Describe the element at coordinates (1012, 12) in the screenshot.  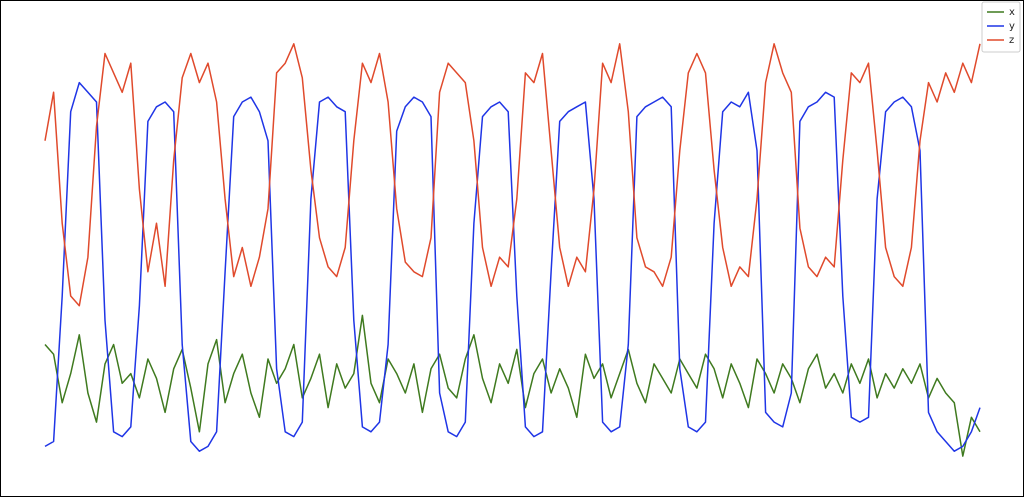
I see `legend-label: x` at that location.